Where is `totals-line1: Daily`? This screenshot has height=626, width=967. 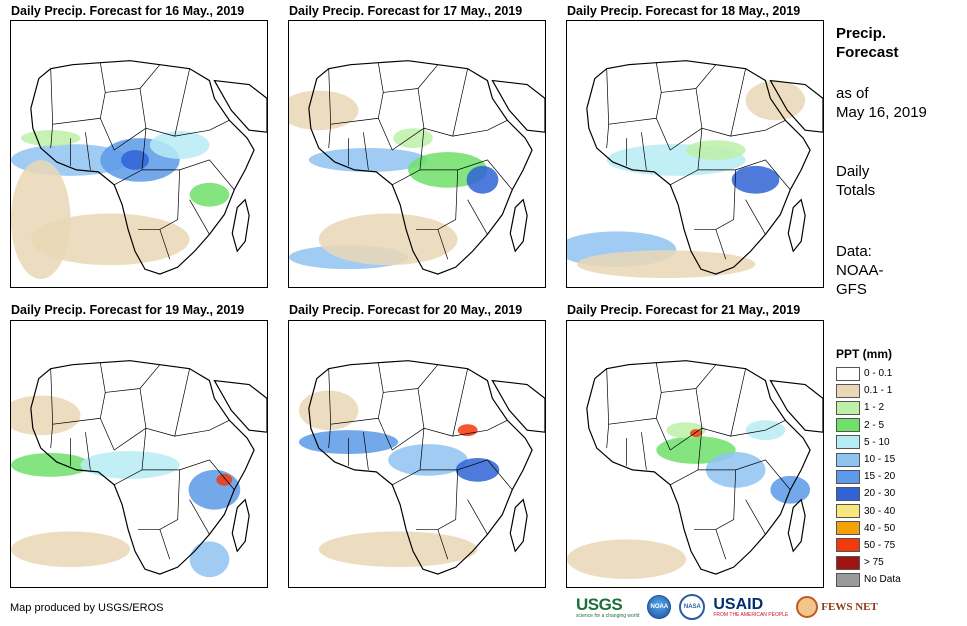
totals-line1: Daily is located at coordinates (853, 171).